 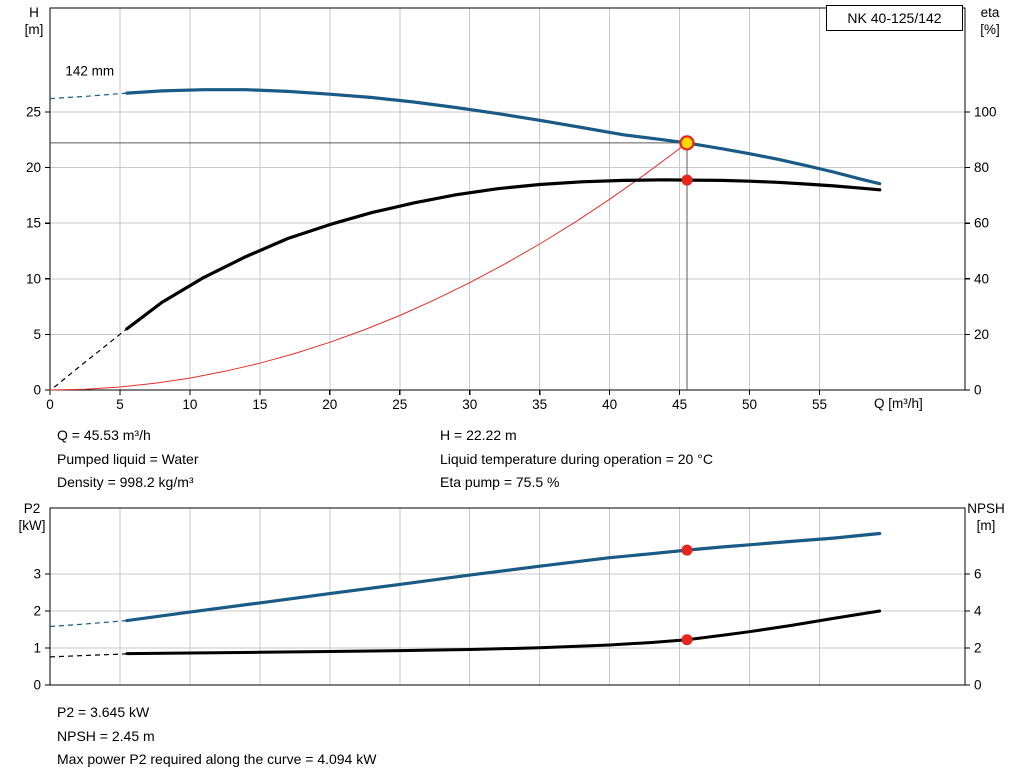 I want to click on p2-axis-symbol: P2, so click(x=32, y=508).